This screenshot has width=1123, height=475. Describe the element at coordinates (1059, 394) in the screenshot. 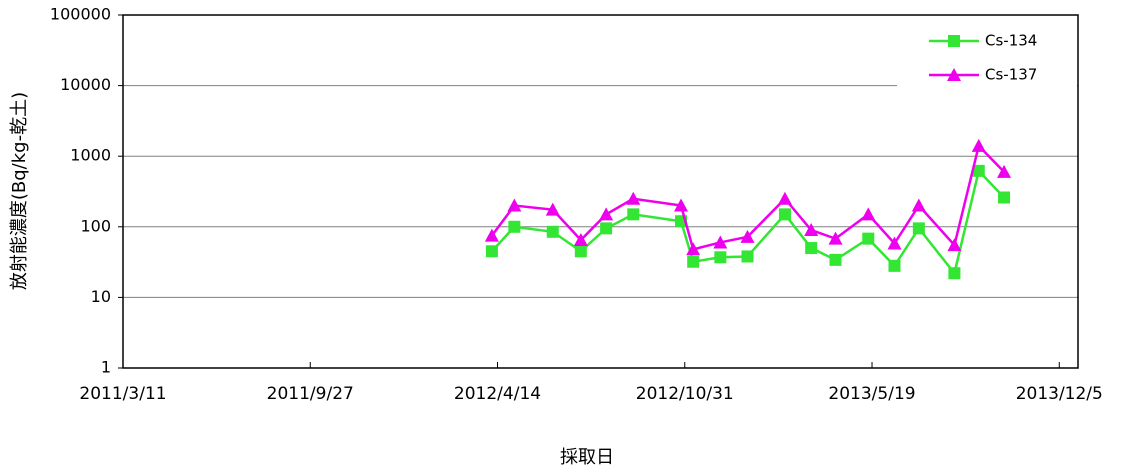

I see `x-tick-label: 2013/12/5` at that location.